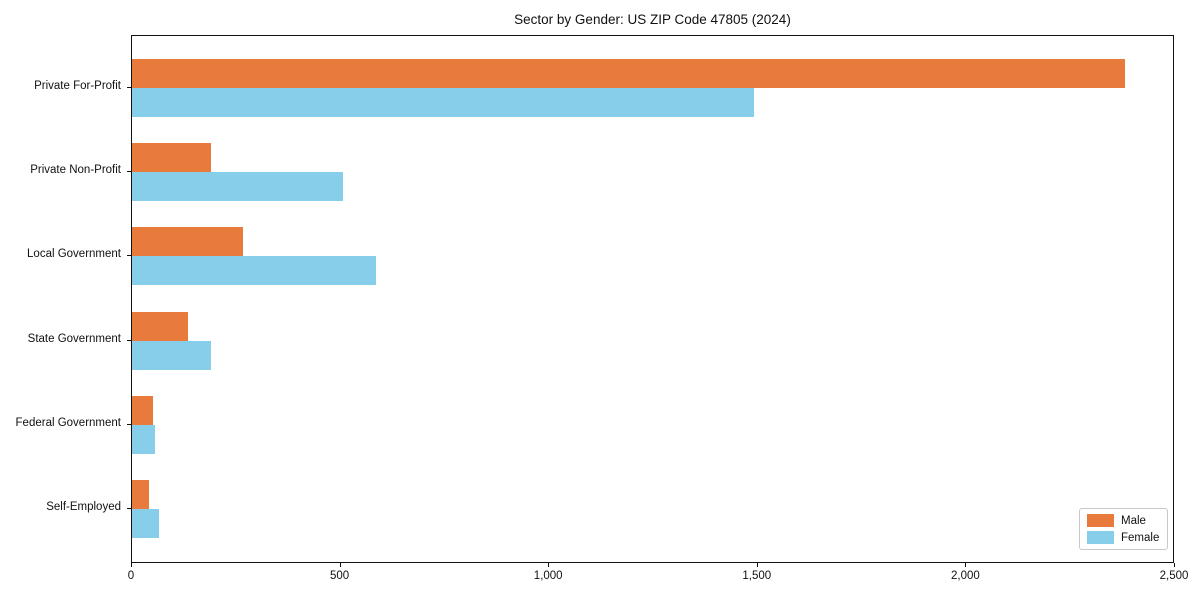 This screenshot has width=1200, height=600. I want to click on legend: Male Female, so click(1123, 529).